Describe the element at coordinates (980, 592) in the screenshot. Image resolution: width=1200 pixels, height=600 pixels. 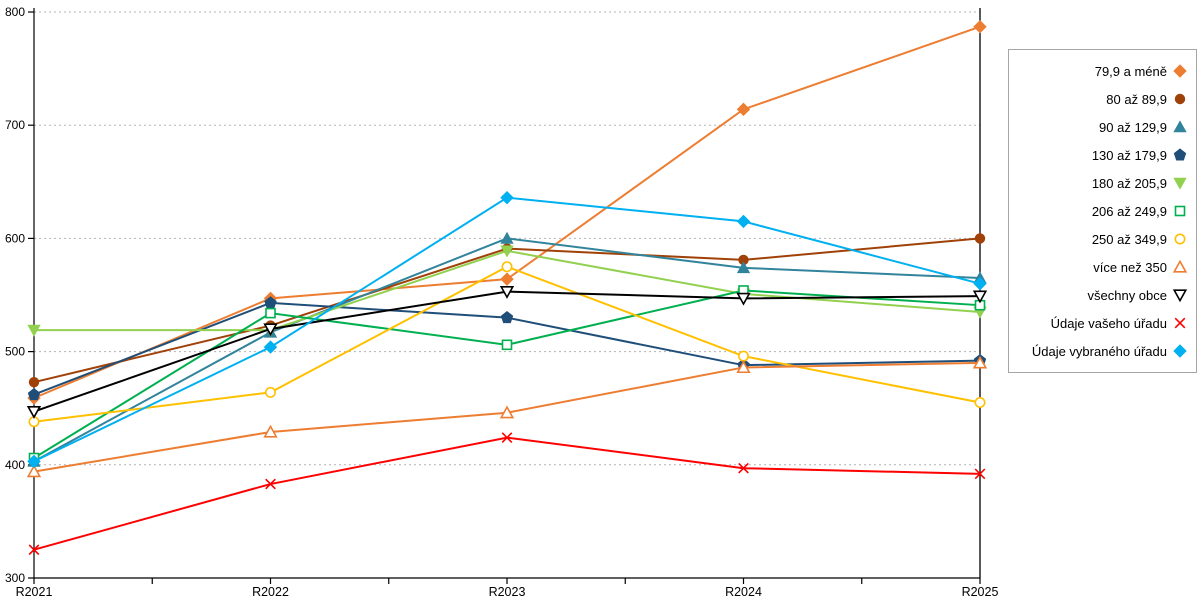
I see `x-tick-label: R2025` at that location.